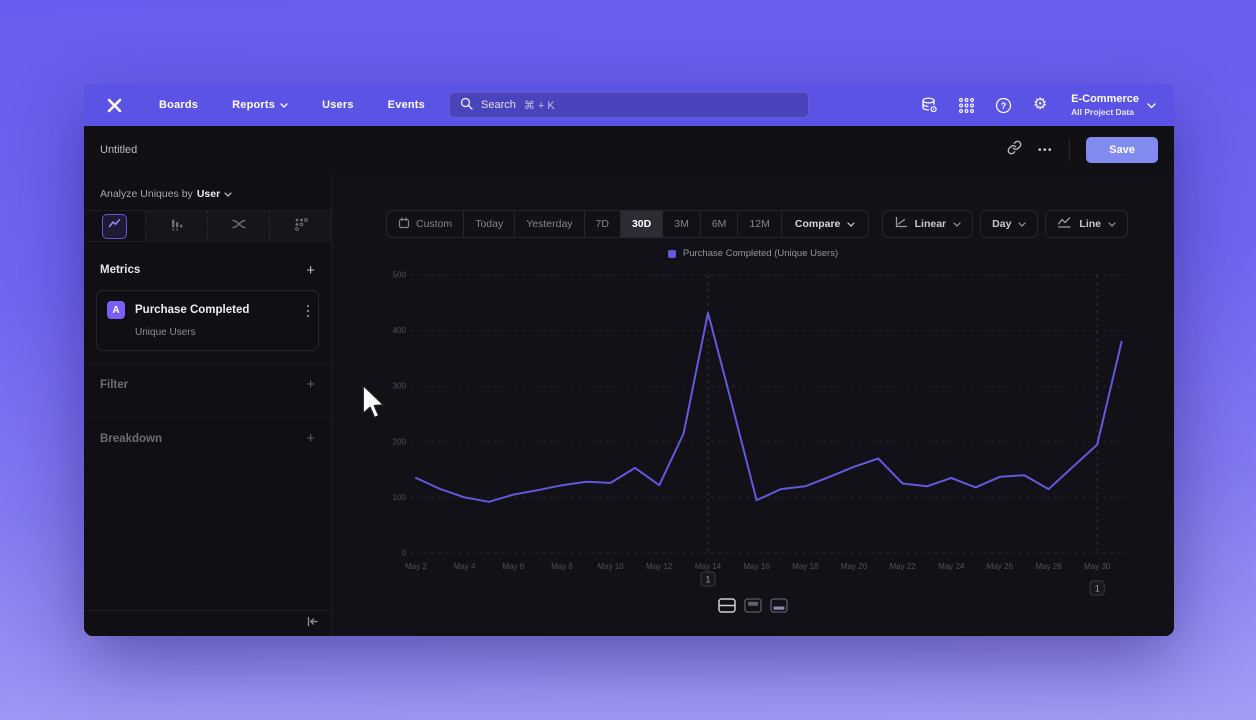 The width and height of the screenshot is (1256, 720). What do you see at coordinates (854, 566) in the screenshot?
I see `svg-text: May 20` at bounding box center [854, 566].